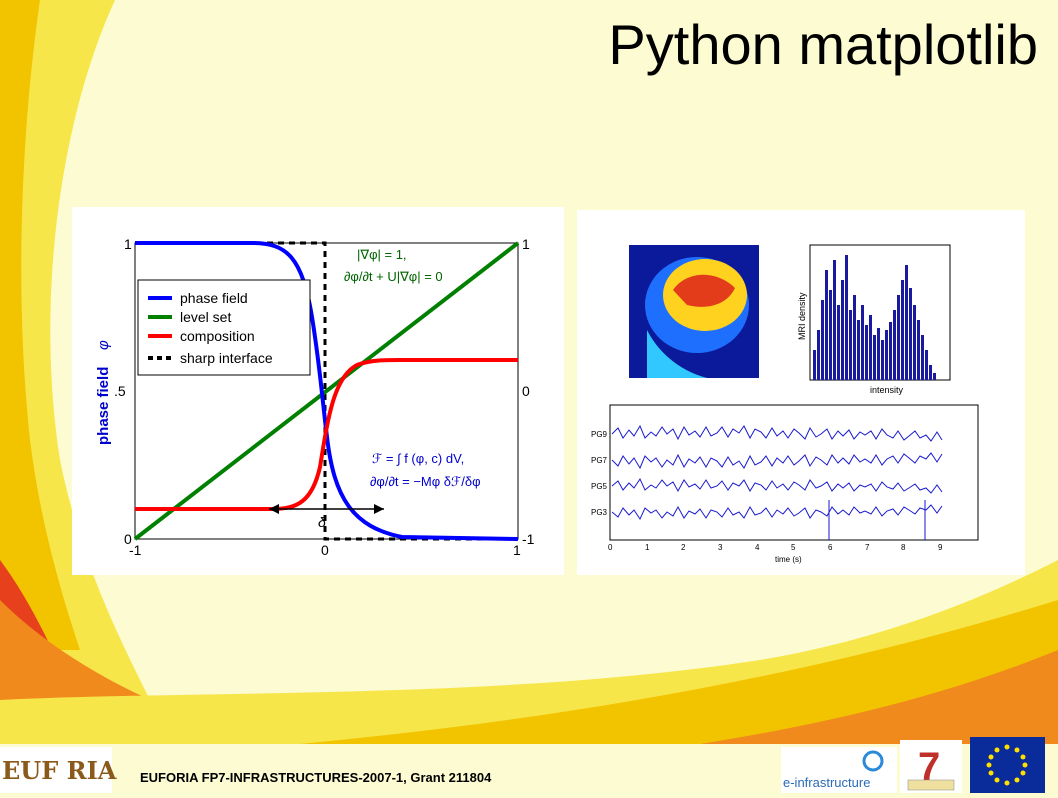 This screenshot has height=798, width=1058. Describe the element at coordinates (214, 298) in the screenshot. I see `legend-phase-field: phase field` at that location.